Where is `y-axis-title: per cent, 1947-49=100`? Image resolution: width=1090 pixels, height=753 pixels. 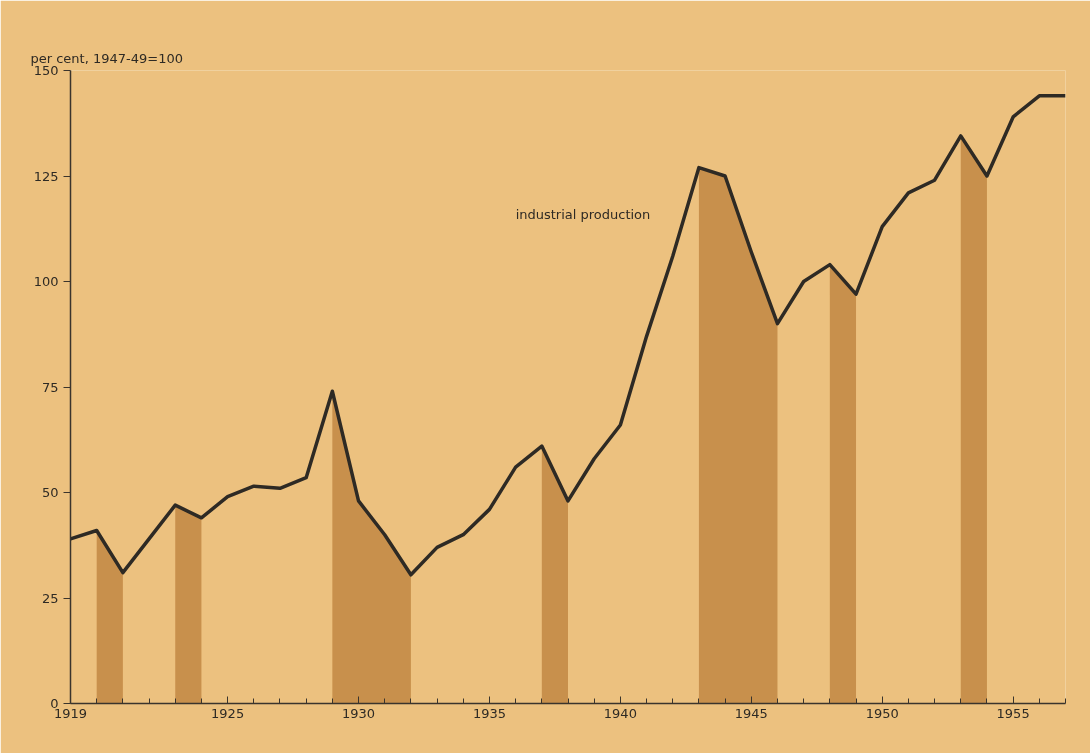 y-axis-title: per cent, 1947-49=100 is located at coordinates (106, 58).